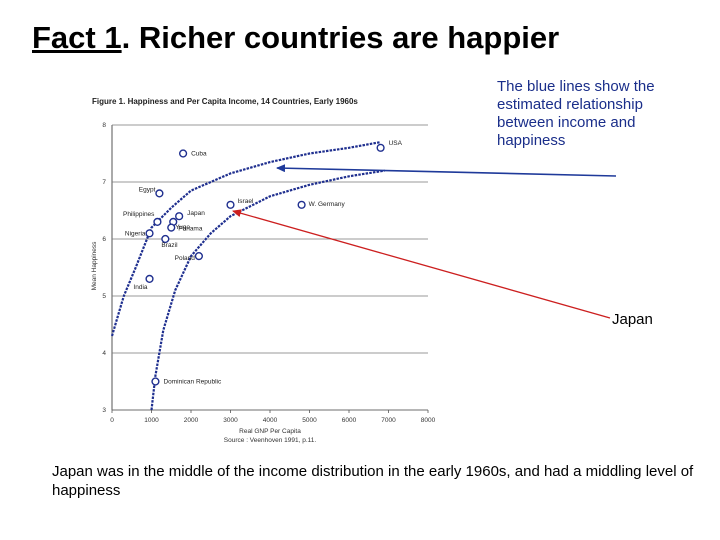  Describe the element at coordinates (270, 420) in the screenshot. I see `x-tick-label: 4000` at that location.